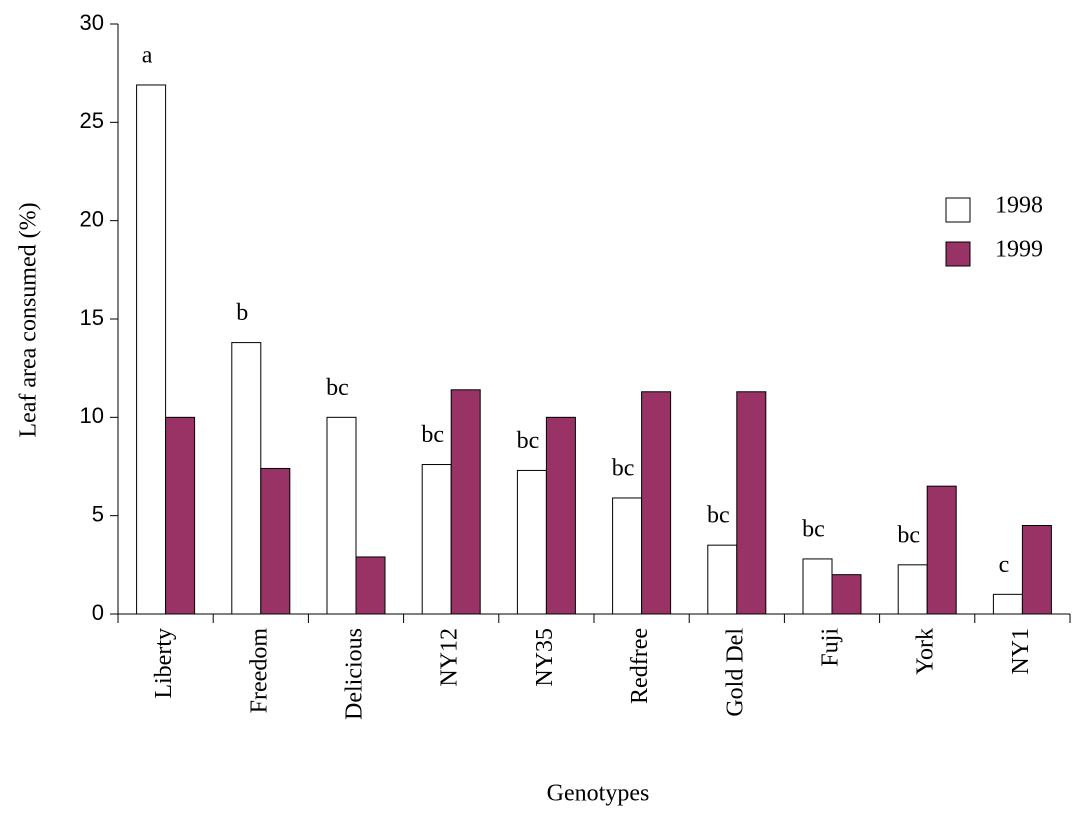 This screenshot has width=1085, height=815. Describe the element at coordinates (926, 651) in the screenshot. I see `x-tick-label: York` at that location.